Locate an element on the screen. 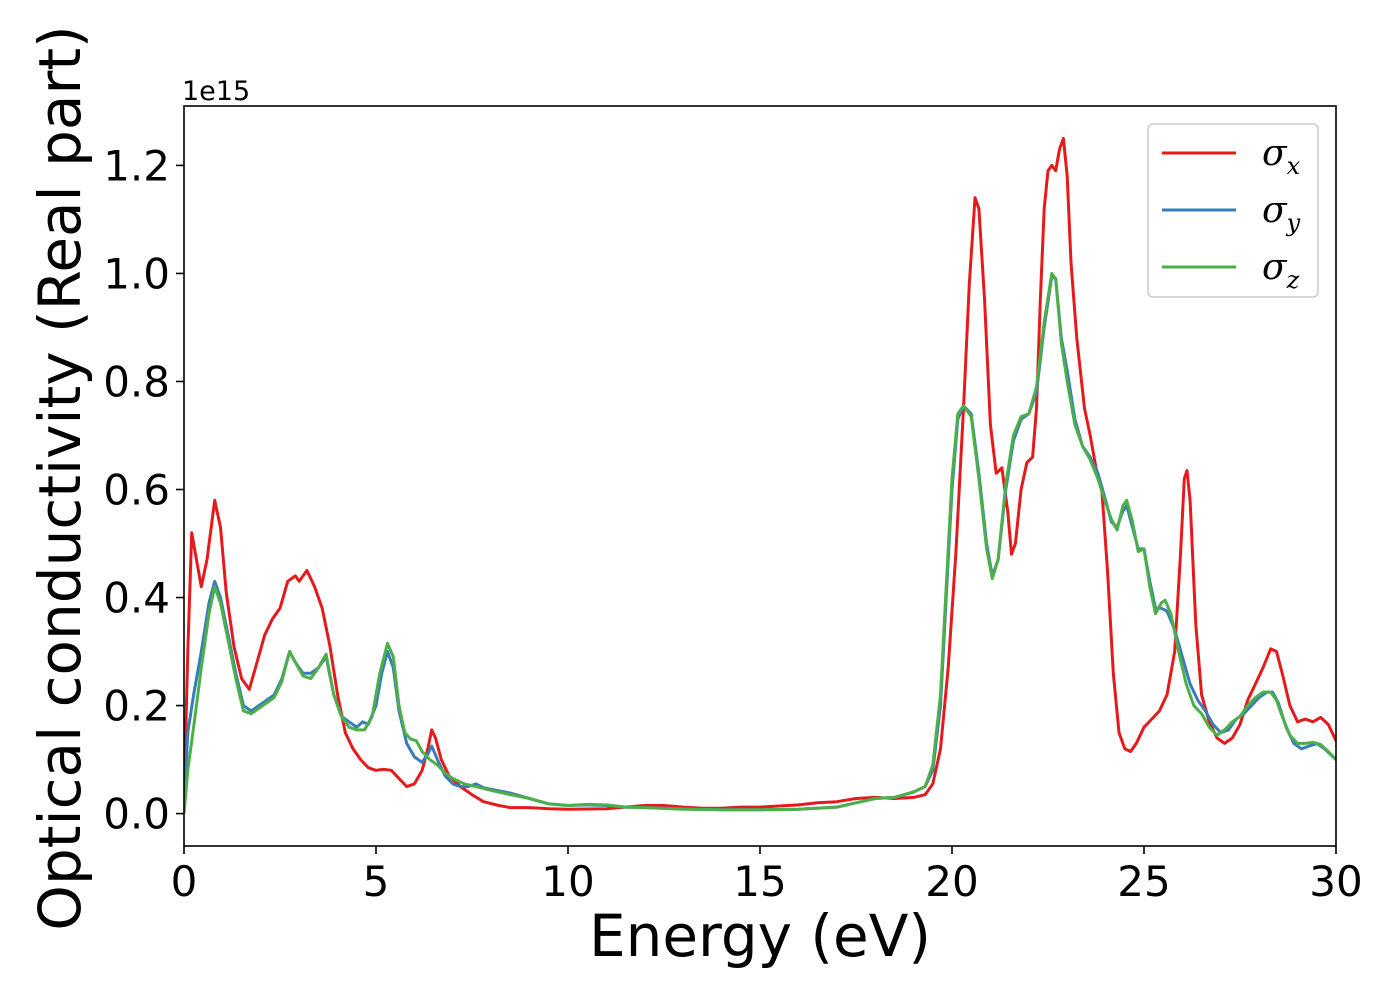 The width and height of the screenshot is (1400, 1000). legend: σx σy σz is located at coordinates (1233, 210).